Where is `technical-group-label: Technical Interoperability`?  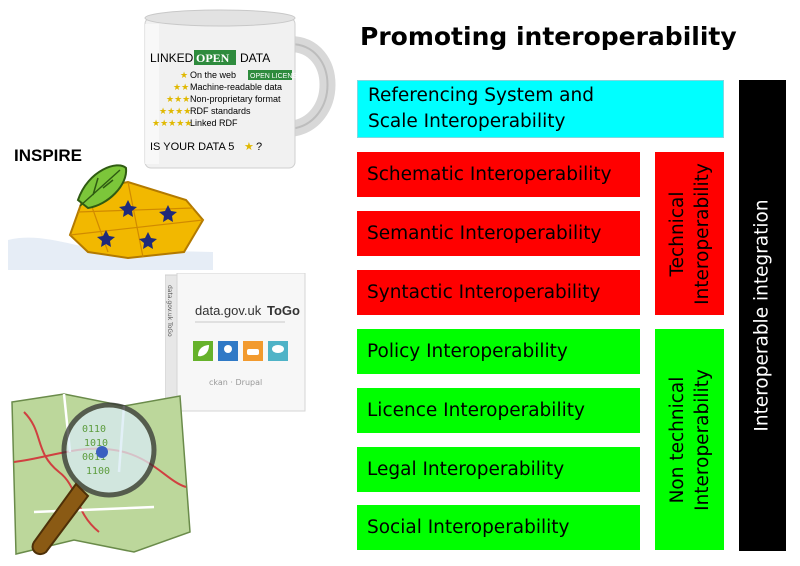
technical-group-label: Technical Interoperability is located at coordinates (690, 234).